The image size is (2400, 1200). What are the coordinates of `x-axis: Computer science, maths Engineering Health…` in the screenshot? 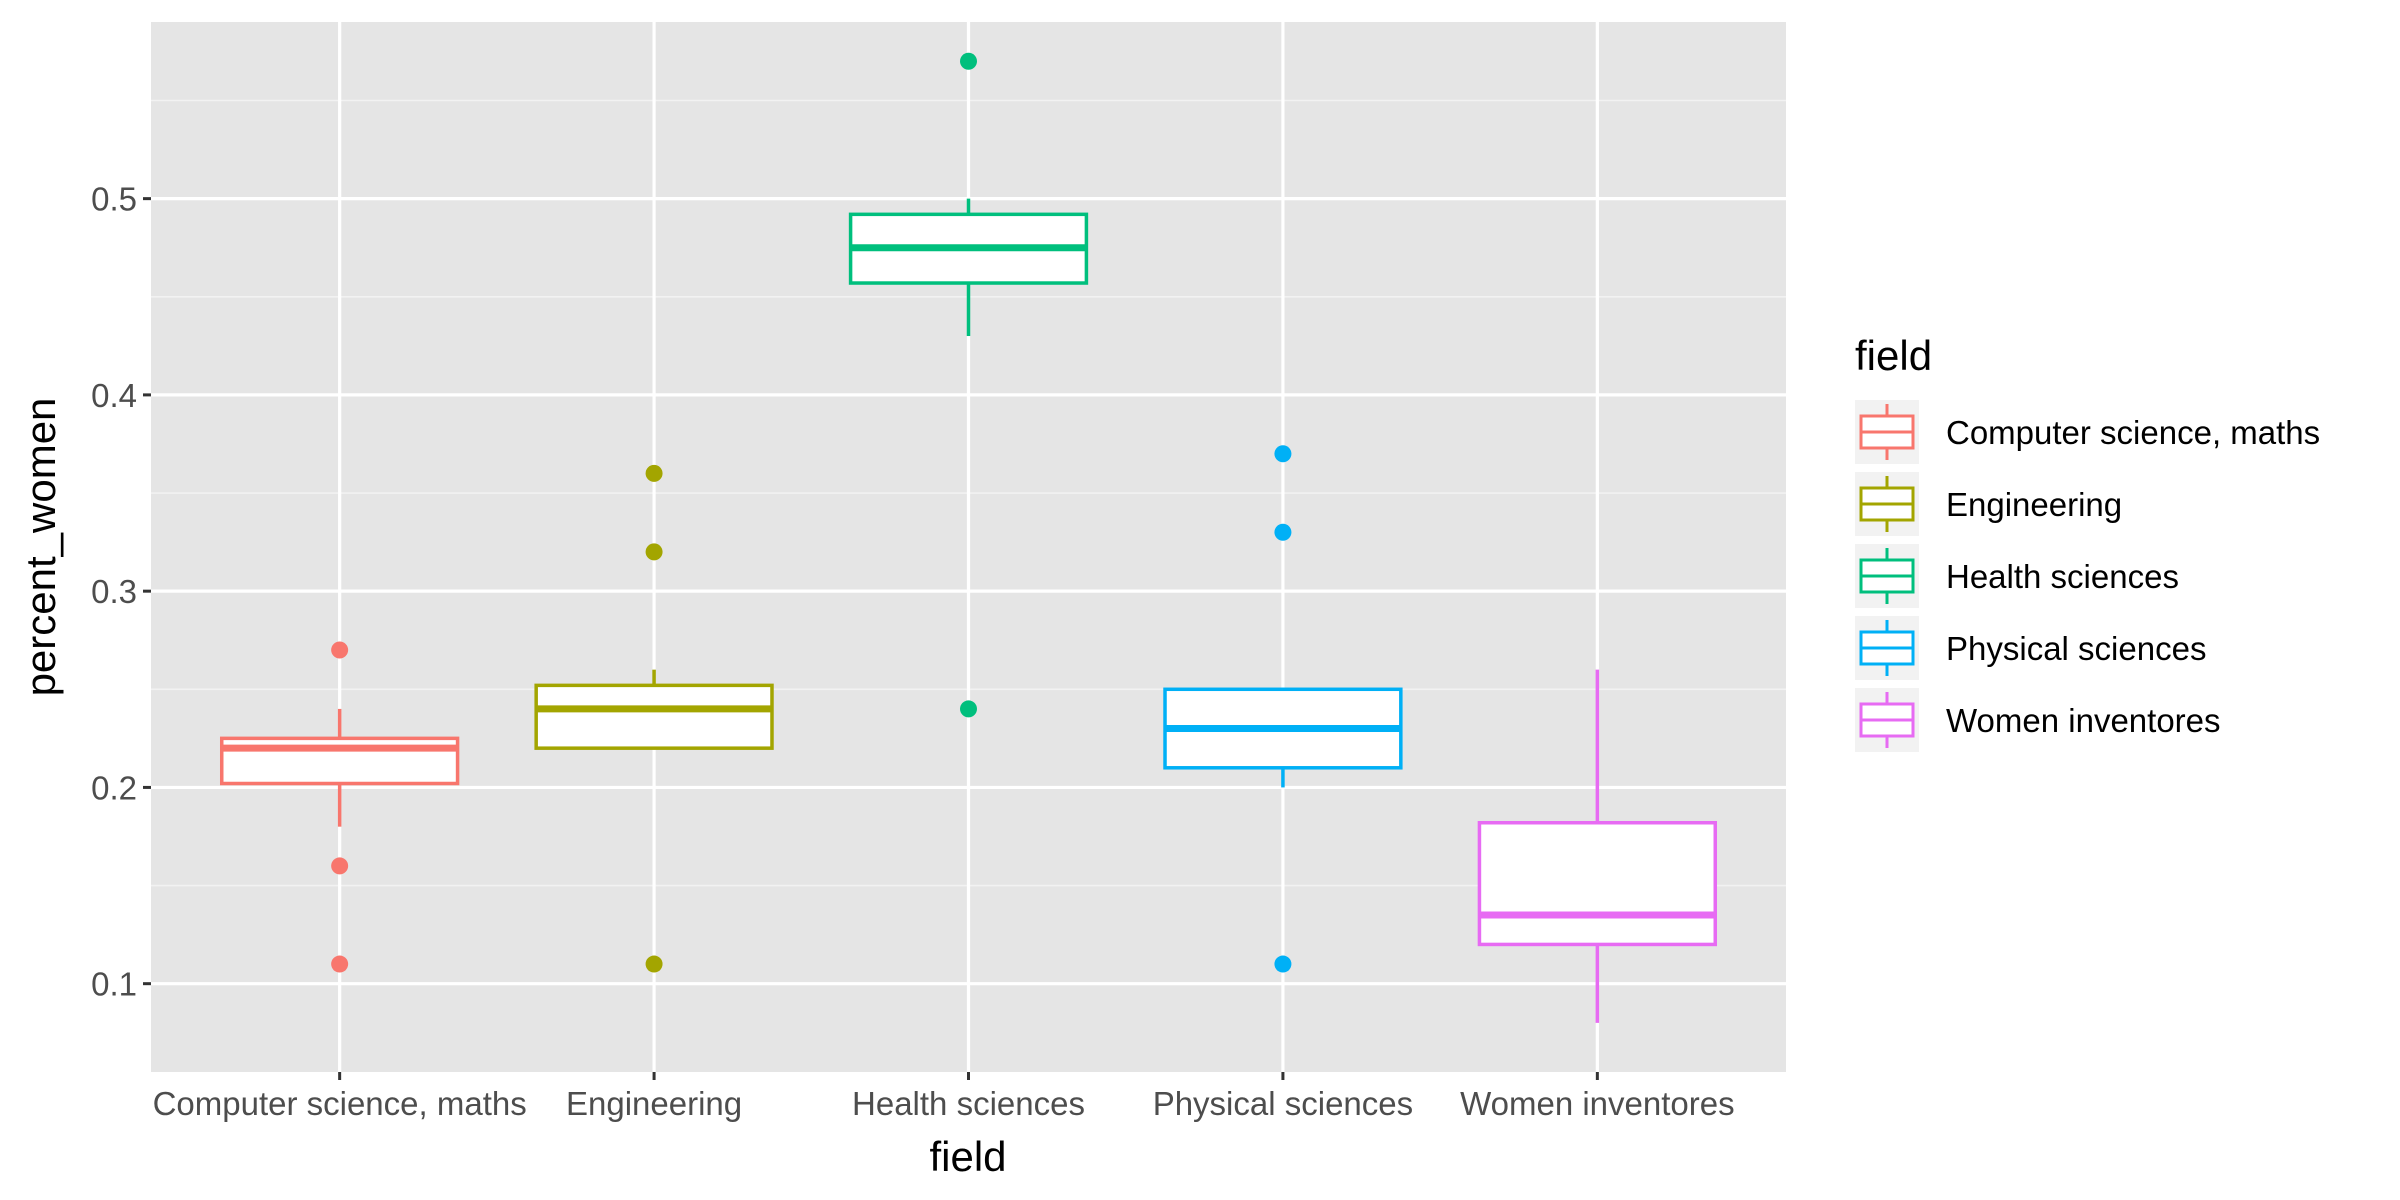 It's located at (944, 1097).